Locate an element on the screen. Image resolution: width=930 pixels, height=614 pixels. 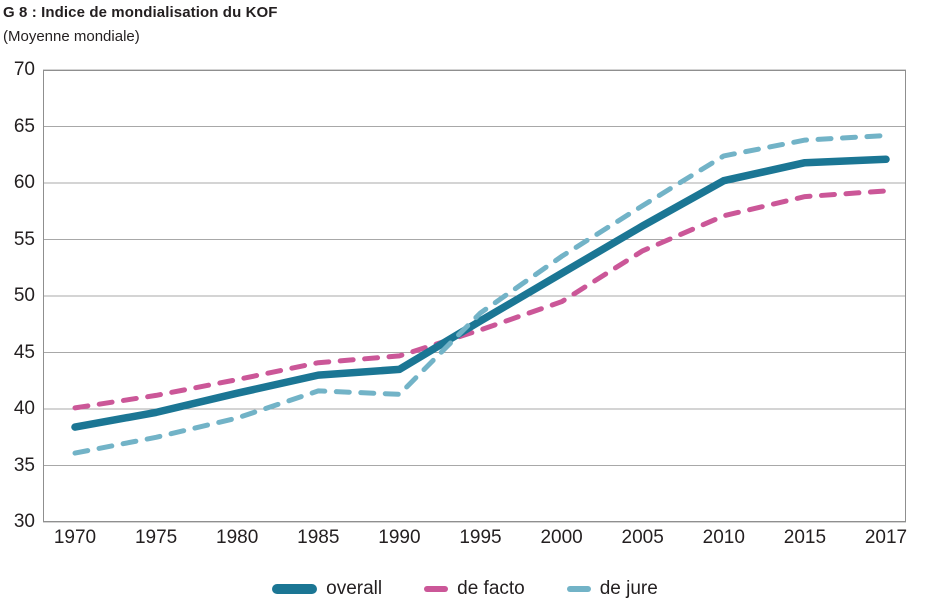
y-tick-label: 40 is located at coordinates (24, 408).